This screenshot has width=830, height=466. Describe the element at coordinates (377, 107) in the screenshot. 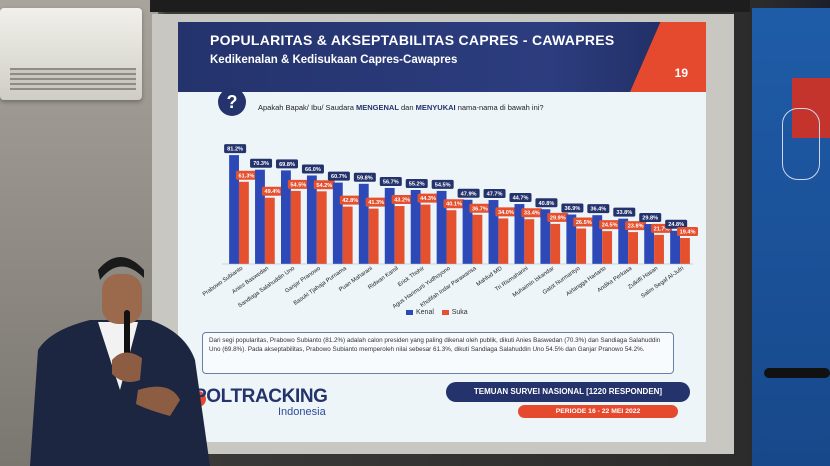

I see `question-kenal: MENGENAL` at that location.